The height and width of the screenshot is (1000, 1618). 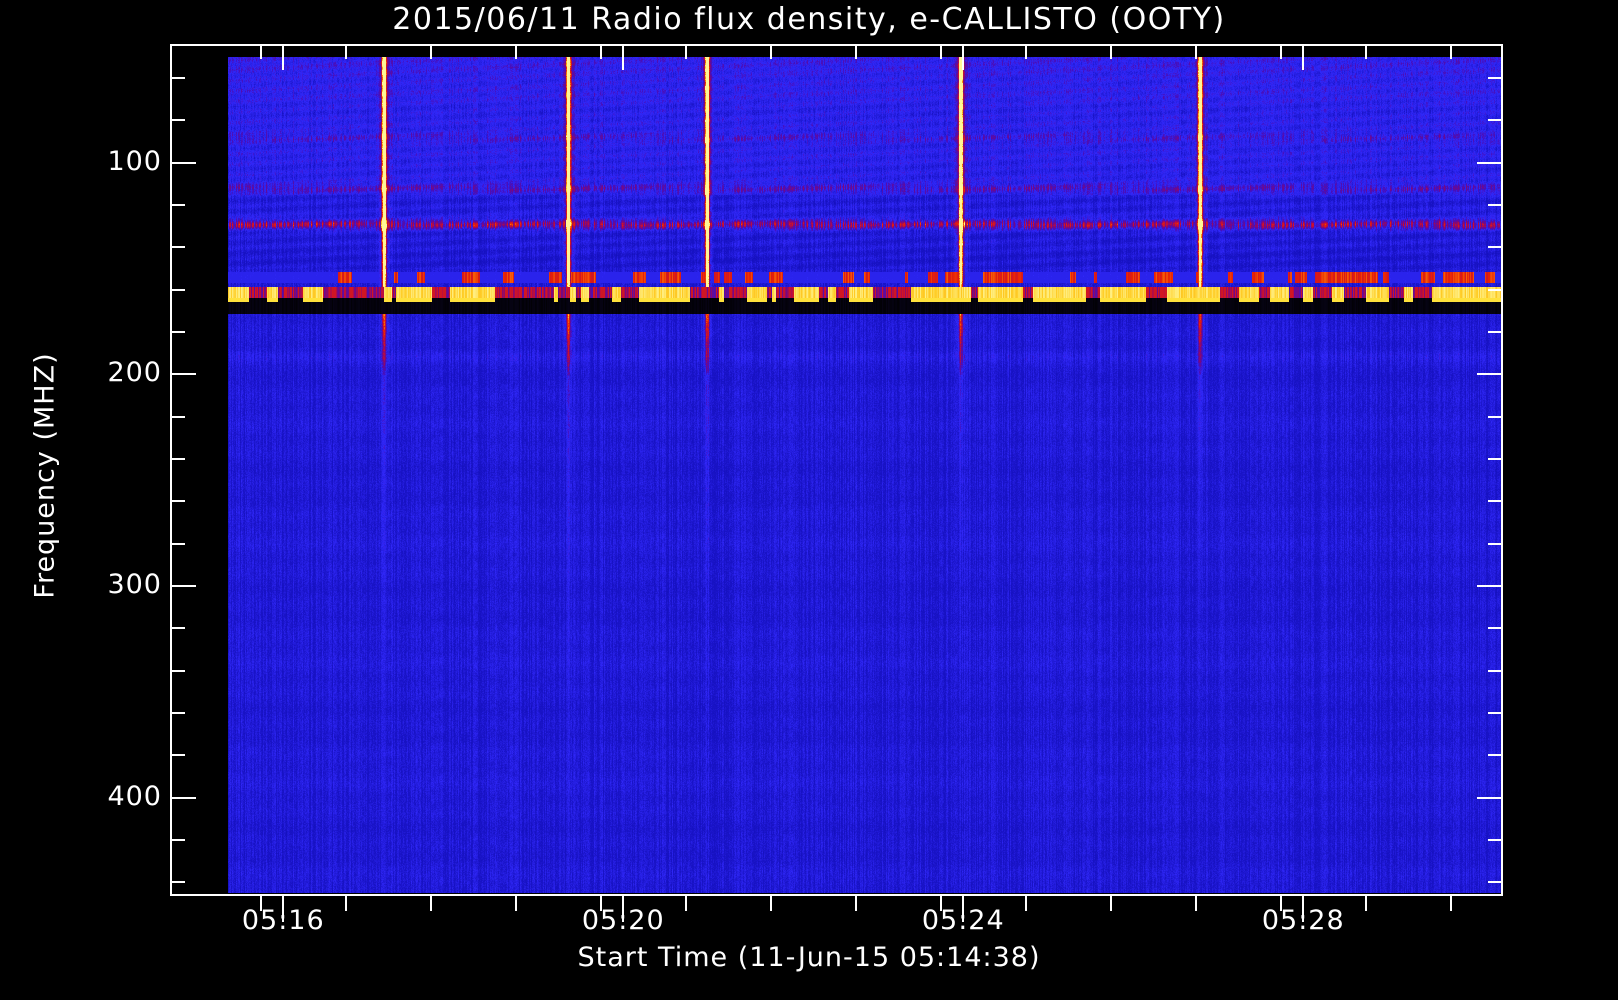 I want to click on y-axis-tick-label: 100, so click(x=134, y=161).